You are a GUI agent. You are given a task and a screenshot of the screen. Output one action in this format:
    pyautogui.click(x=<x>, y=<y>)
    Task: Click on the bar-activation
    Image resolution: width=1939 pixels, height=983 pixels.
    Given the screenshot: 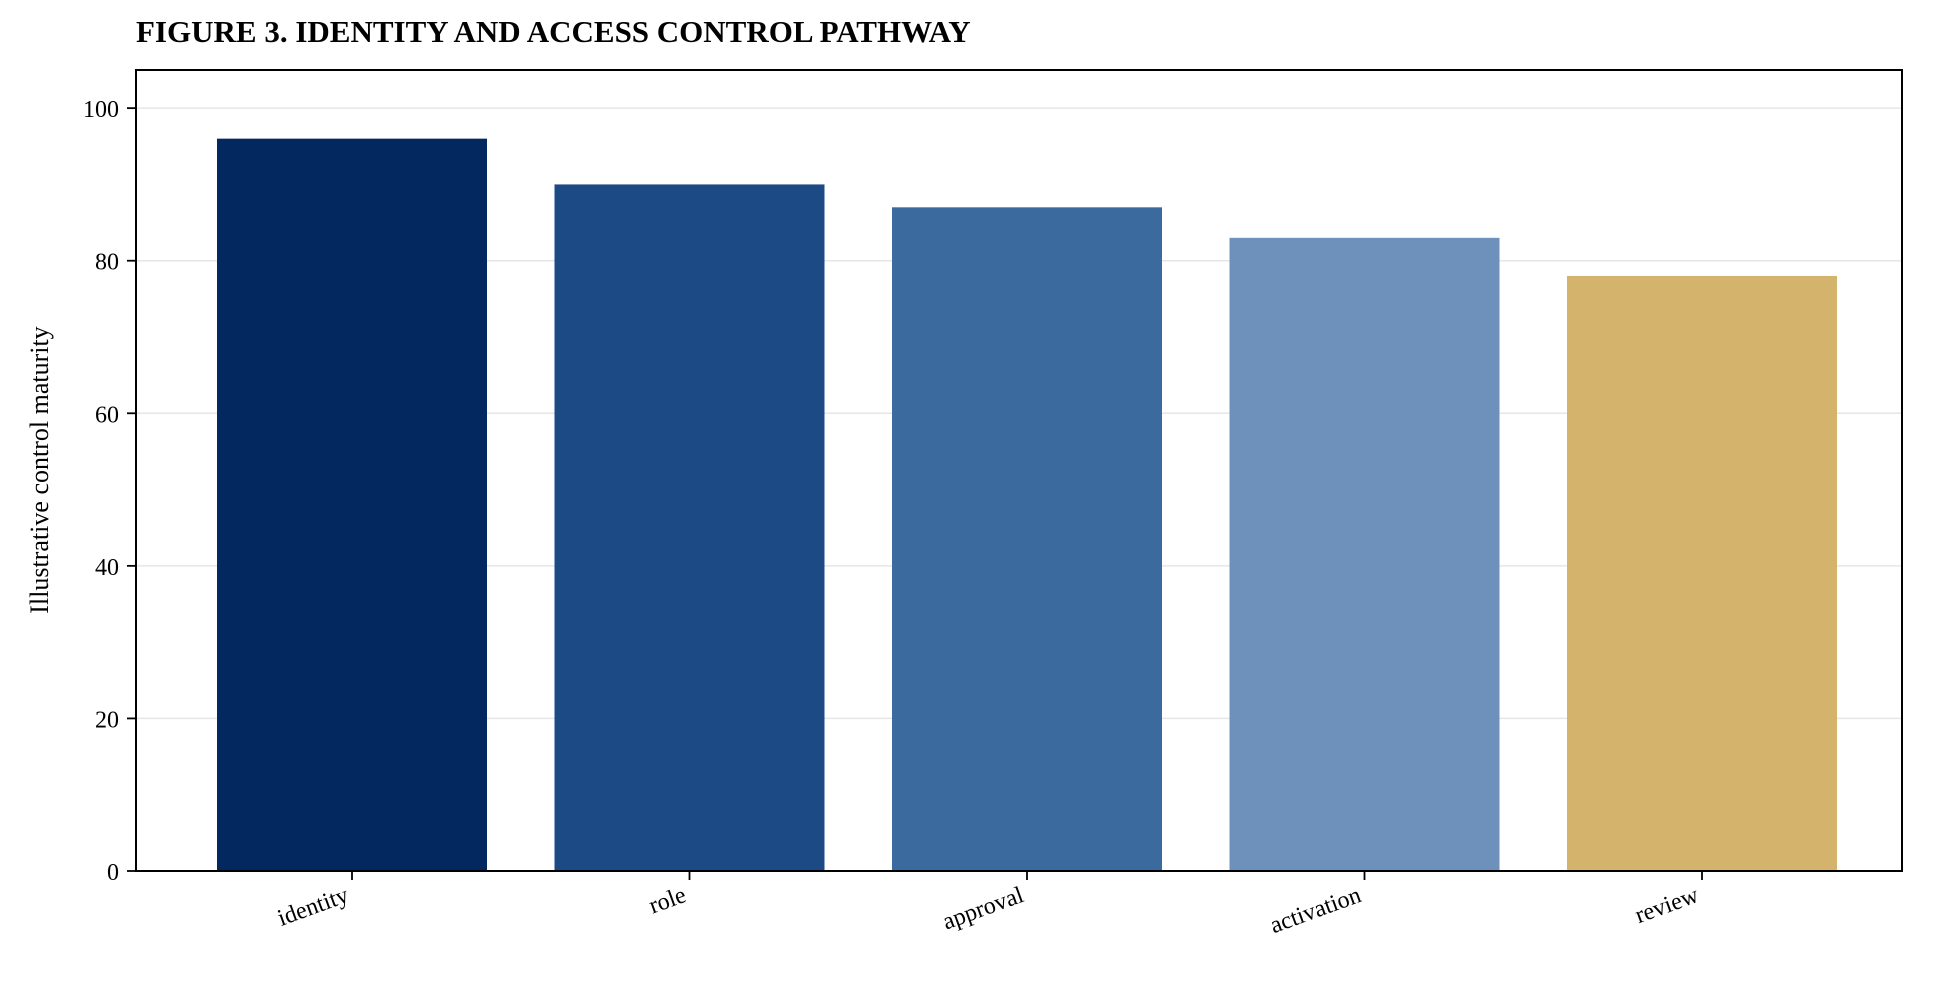 What is the action you would take?
    pyautogui.click(x=1364, y=554)
    